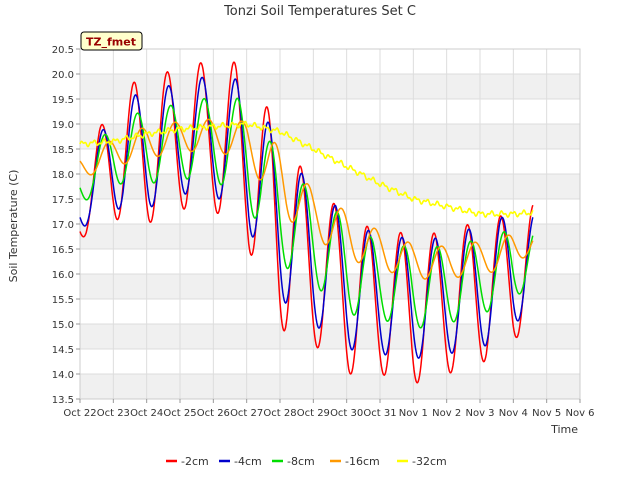 The width and height of the screenshot is (640, 480). What do you see at coordinates (179, 413) in the screenshot?
I see `x-tick-label: Oct 25` at bounding box center [179, 413].